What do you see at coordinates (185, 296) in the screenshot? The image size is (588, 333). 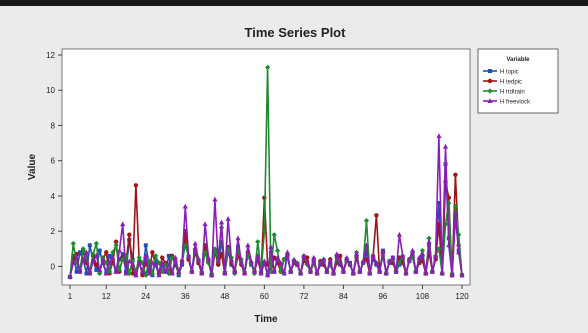 I see `x-tick-label: 36` at bounding box center [185, 296].